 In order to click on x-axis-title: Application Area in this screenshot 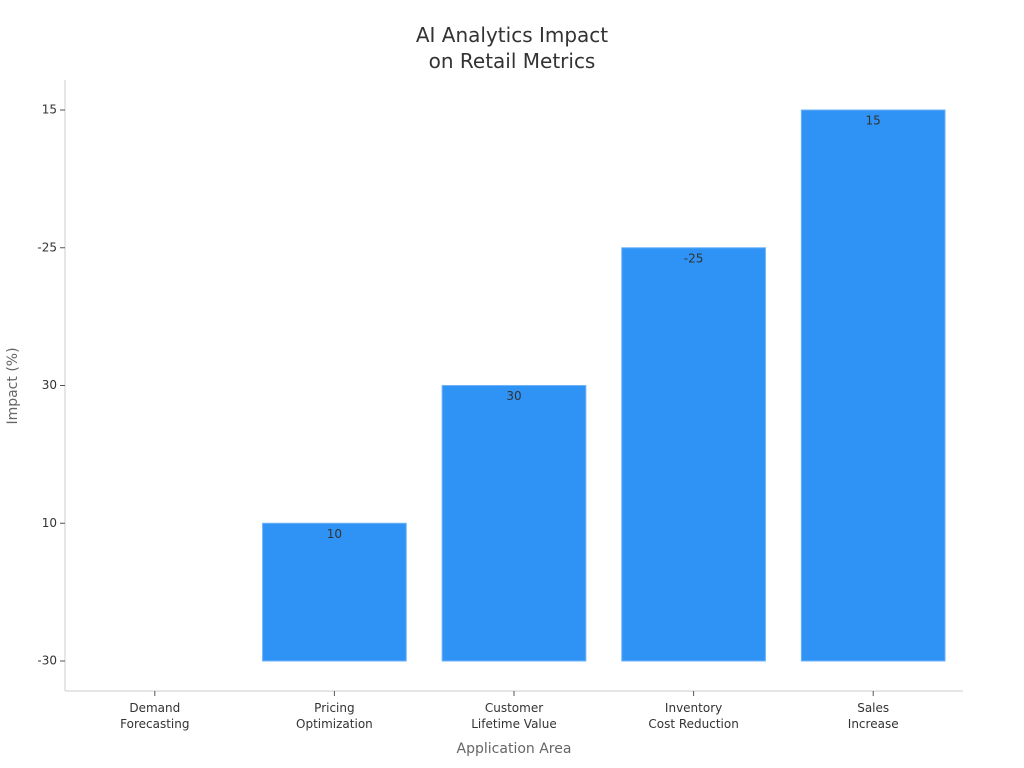, I will do `click(514, 749)`.